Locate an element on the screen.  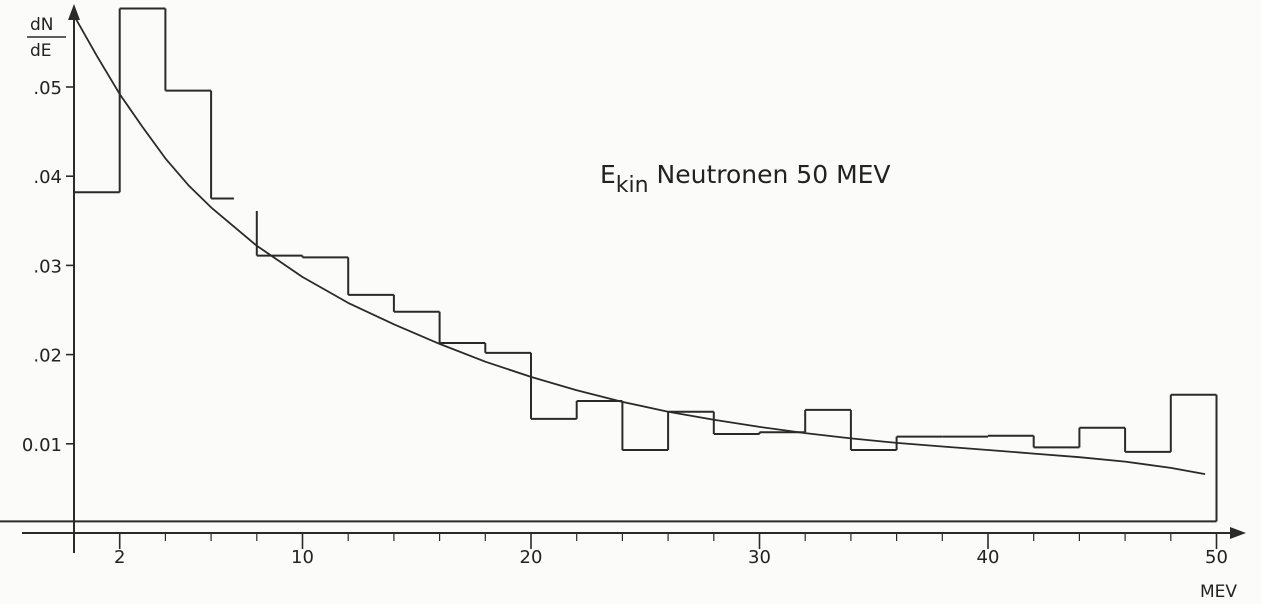
y-tick-label: .03 is located at coordinates (47, 266).